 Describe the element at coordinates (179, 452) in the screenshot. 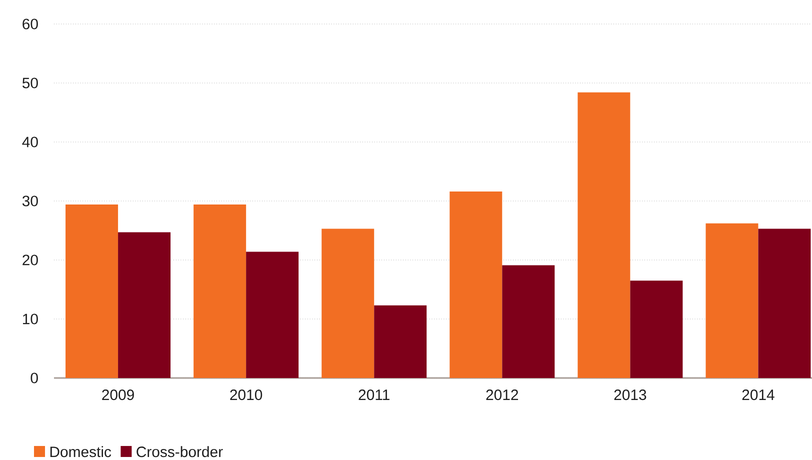

I see `legend-label: Cross-border` at that location.